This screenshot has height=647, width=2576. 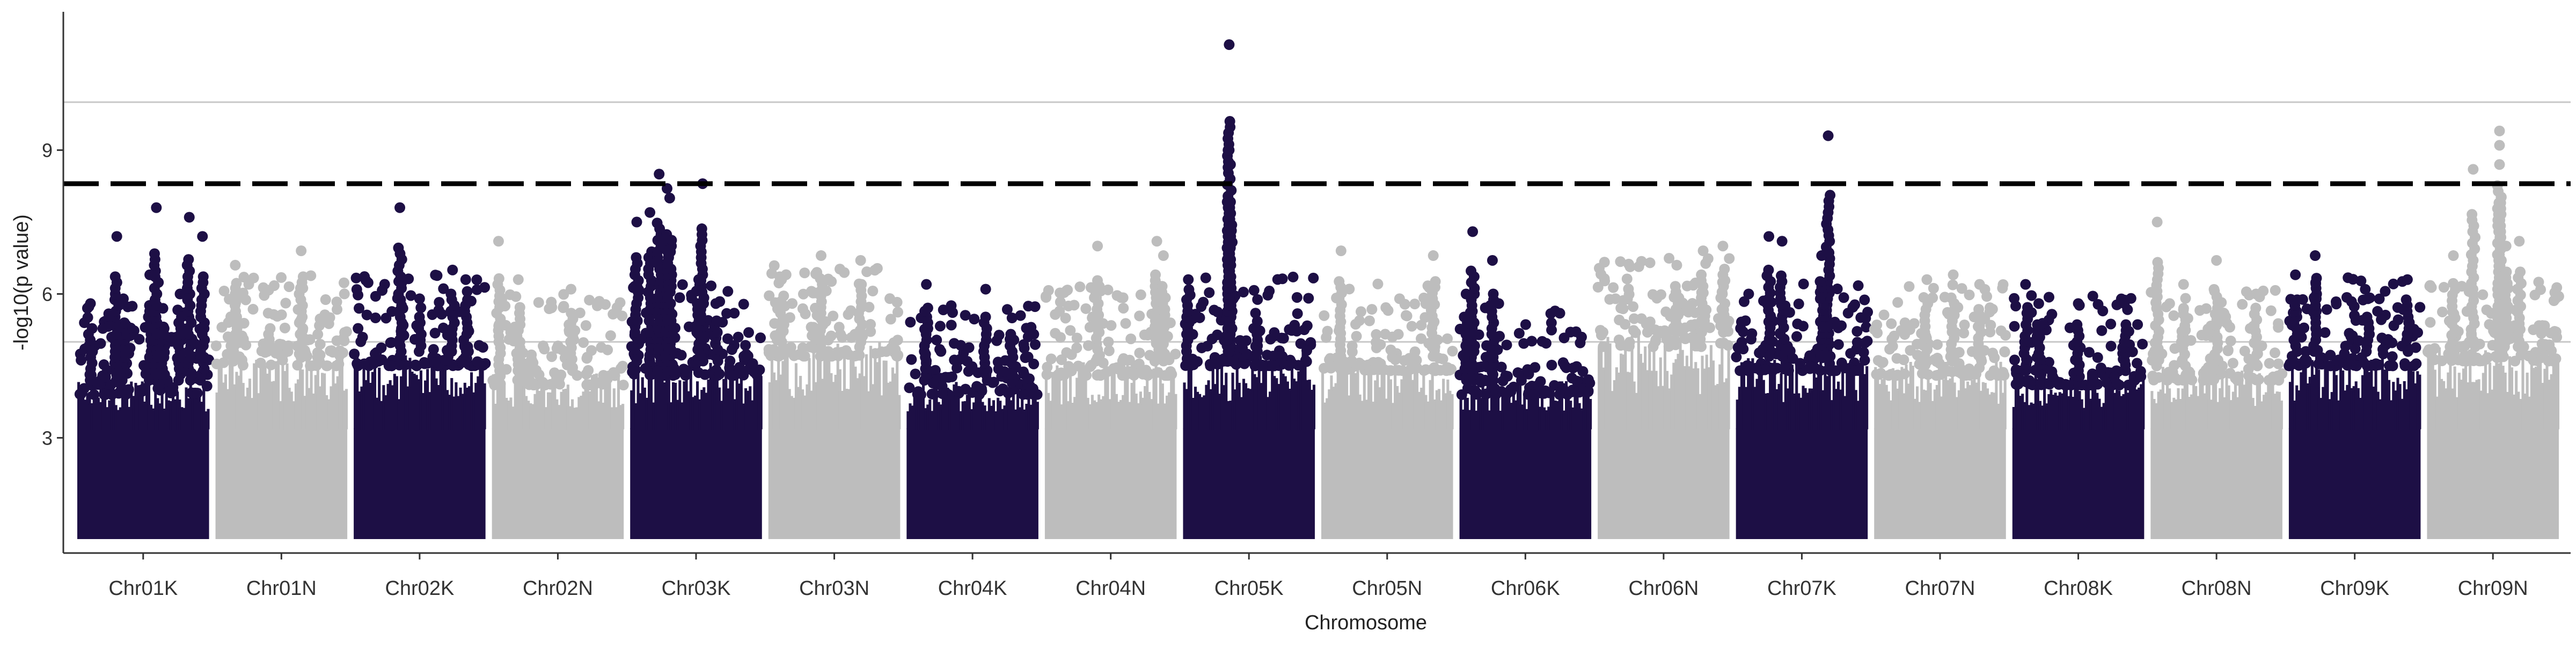 What do you see at coordinates (2493, 588) in the screenshot?
I see `x-tick-label: Chr09N` at bounding box center [2493, 588].